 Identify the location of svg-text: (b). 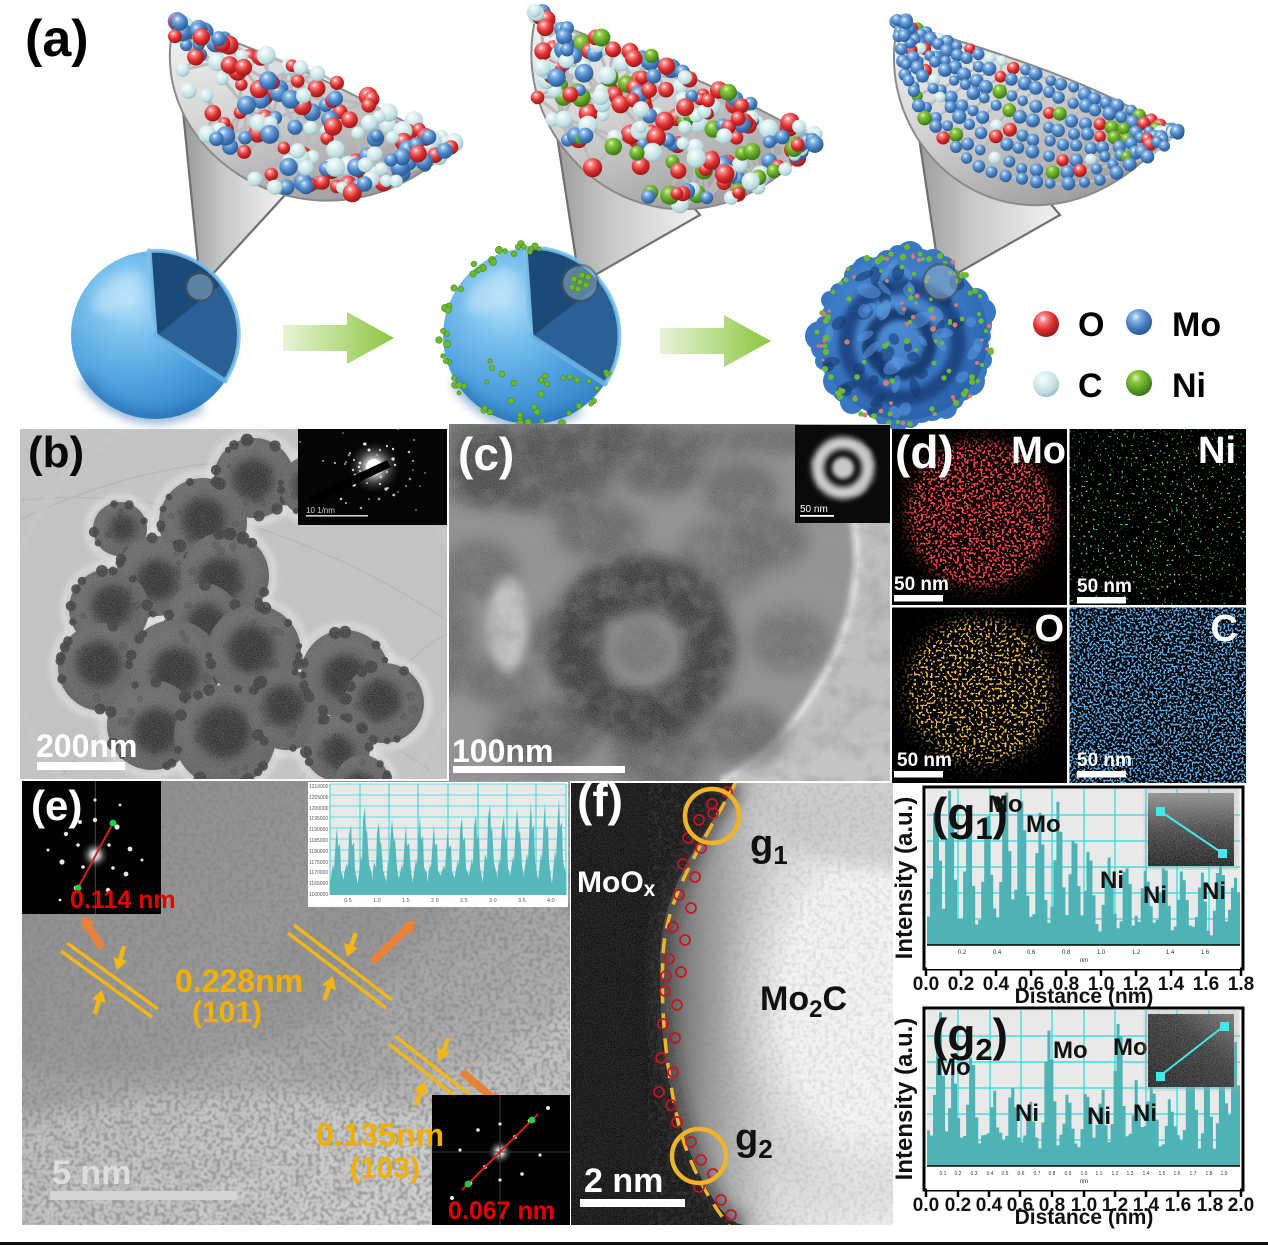
(56, 452).